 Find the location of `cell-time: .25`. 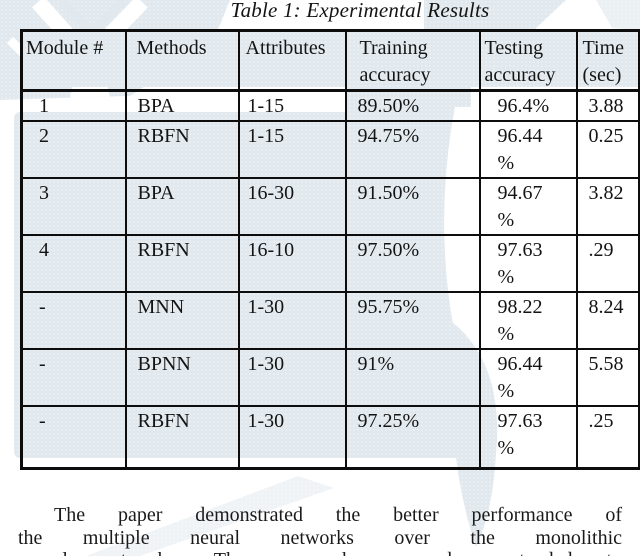

cell-time: .25 is located at coordinates (607, 437).